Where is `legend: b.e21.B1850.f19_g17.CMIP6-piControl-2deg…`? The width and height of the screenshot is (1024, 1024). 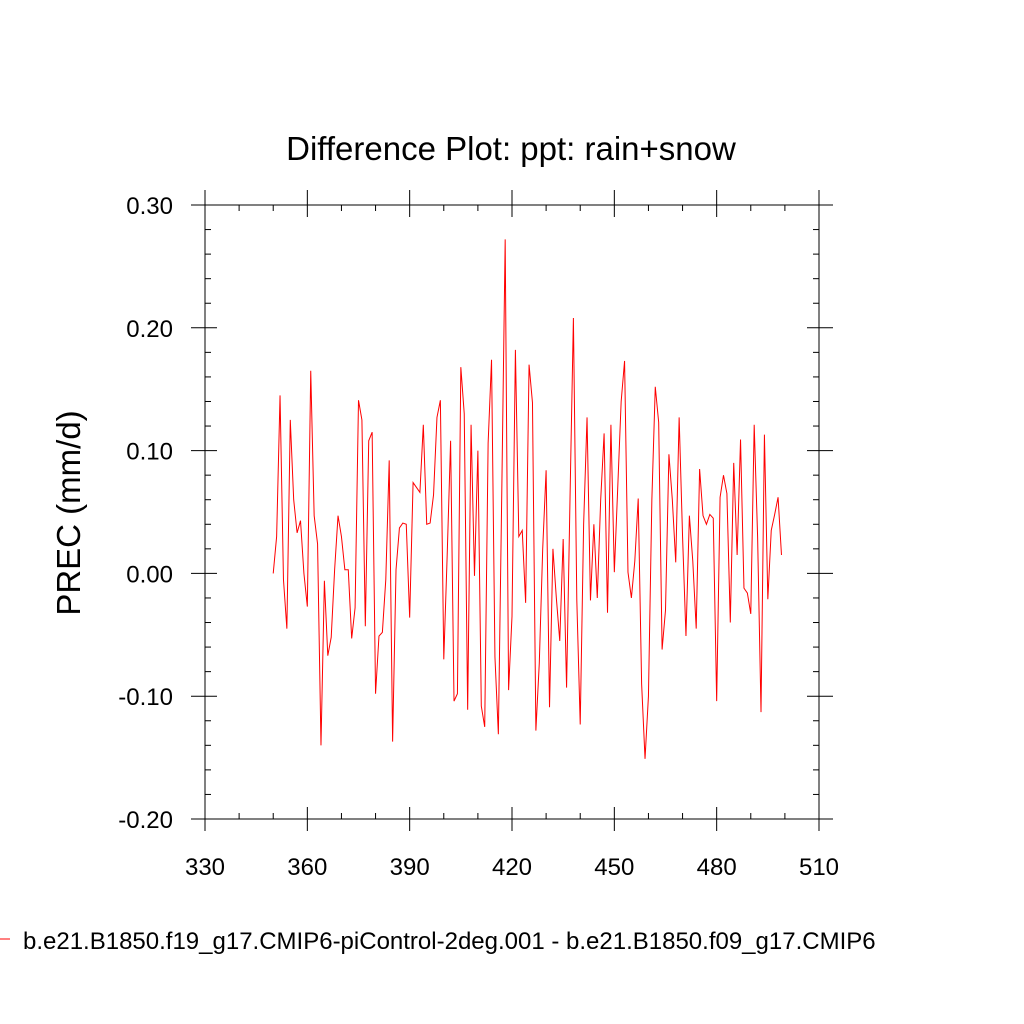
legend: b.e21.B1850.f19_g17.CMIP6-piControl-2deg… is located at coordinates (438, 941).